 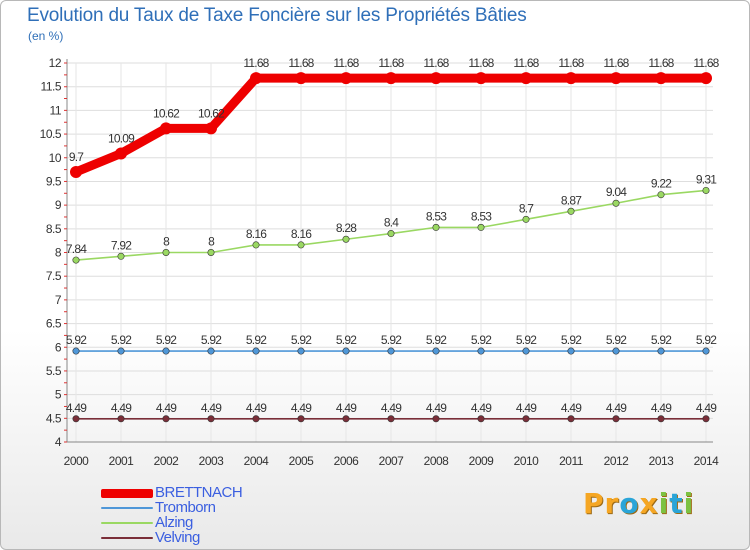 I want to click on x-tick-label: 2006, so click(x=347, y=461).